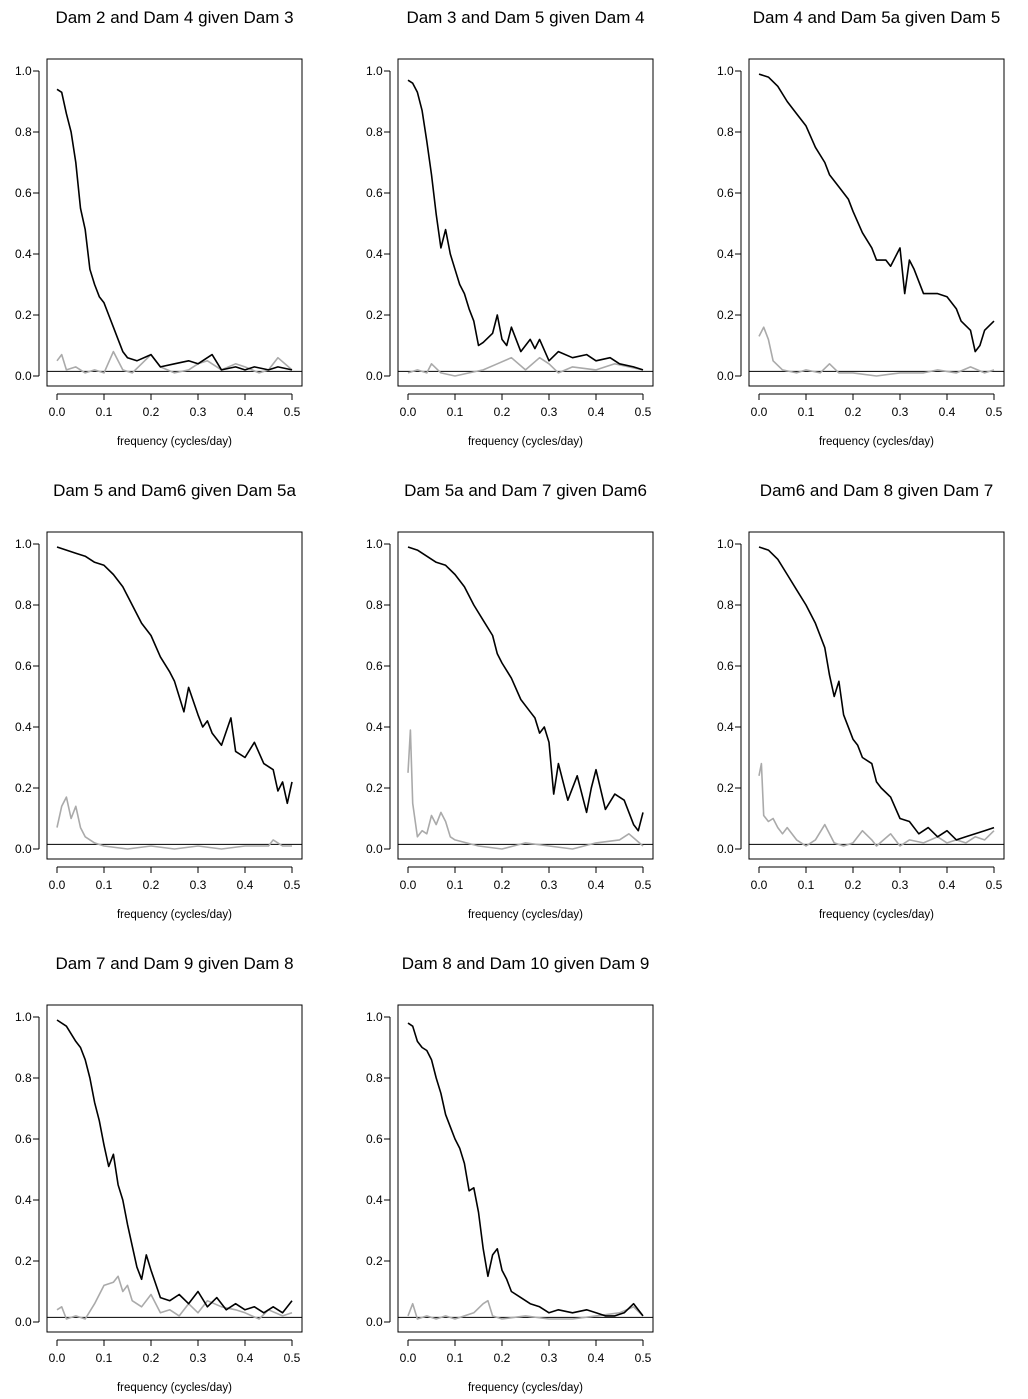 Image resolution: width=1028 pixels, height=1399 pixels. I want to click on chart-title: Dam 7 and Dam 9 given Dam 8, so click(174, 963).